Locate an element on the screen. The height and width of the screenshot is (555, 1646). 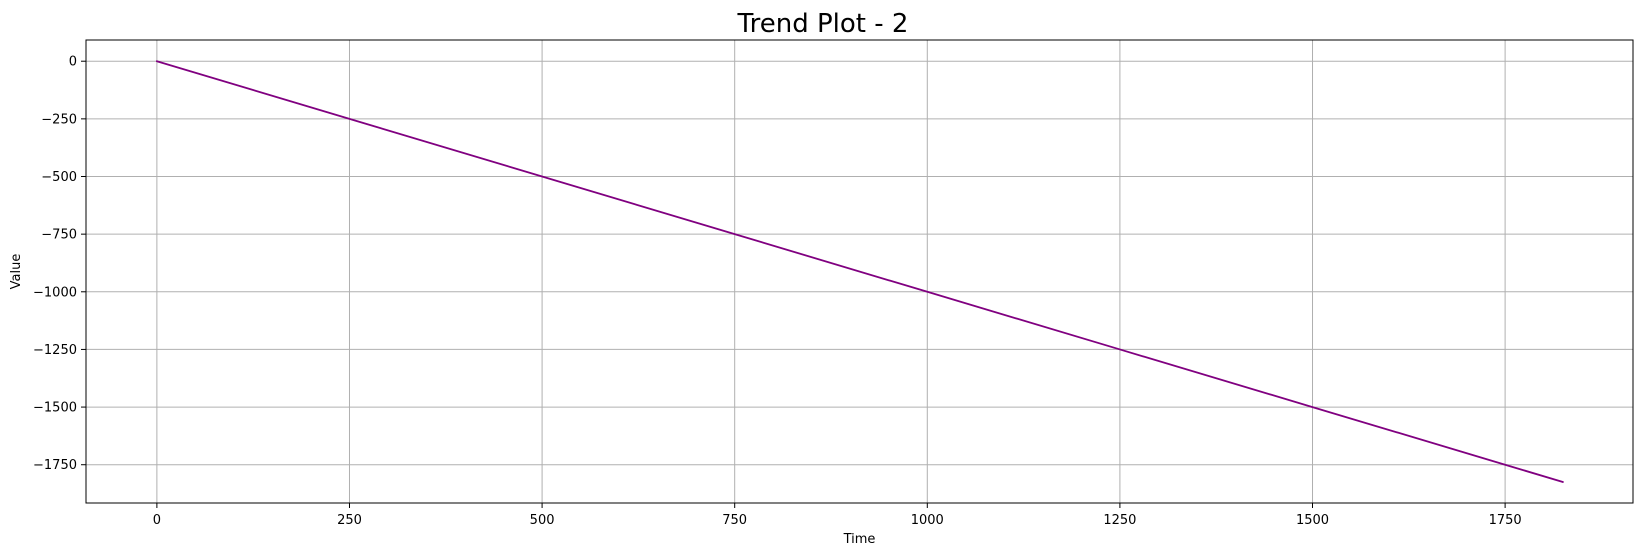
y-tick-label: 0 is located at coordinates (73, 62).